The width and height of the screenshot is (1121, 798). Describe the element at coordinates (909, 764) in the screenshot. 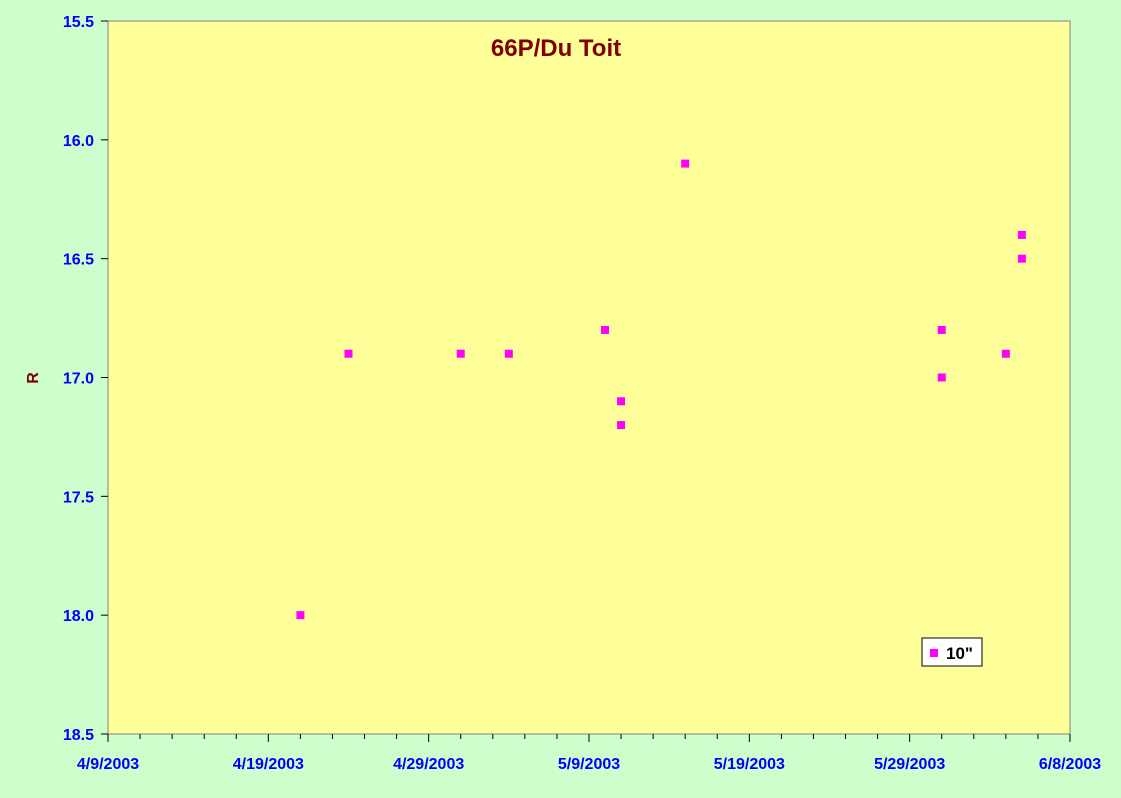

I see `x-tick-label: 5/29/2003` at that location.